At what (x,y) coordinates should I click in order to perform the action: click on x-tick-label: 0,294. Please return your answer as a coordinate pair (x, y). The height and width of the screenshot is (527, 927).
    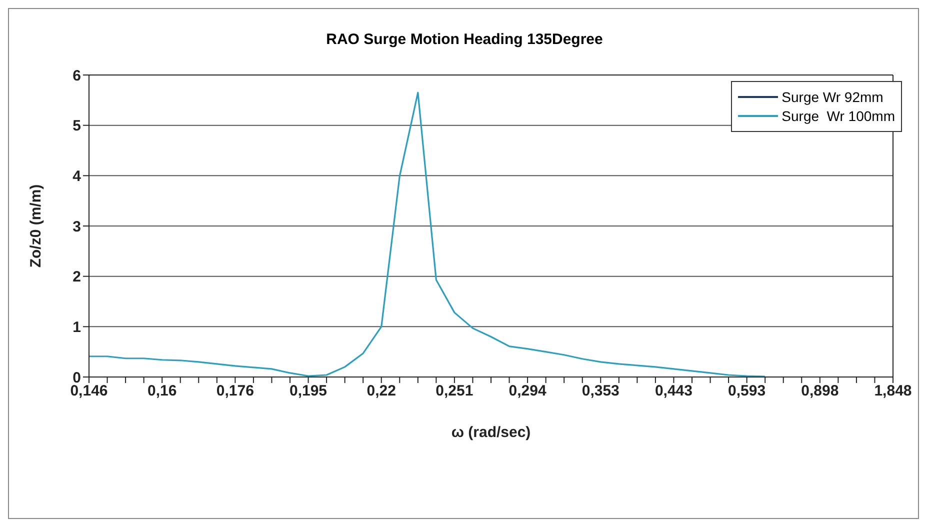
    Looking at the image, I should click on (527, 391).